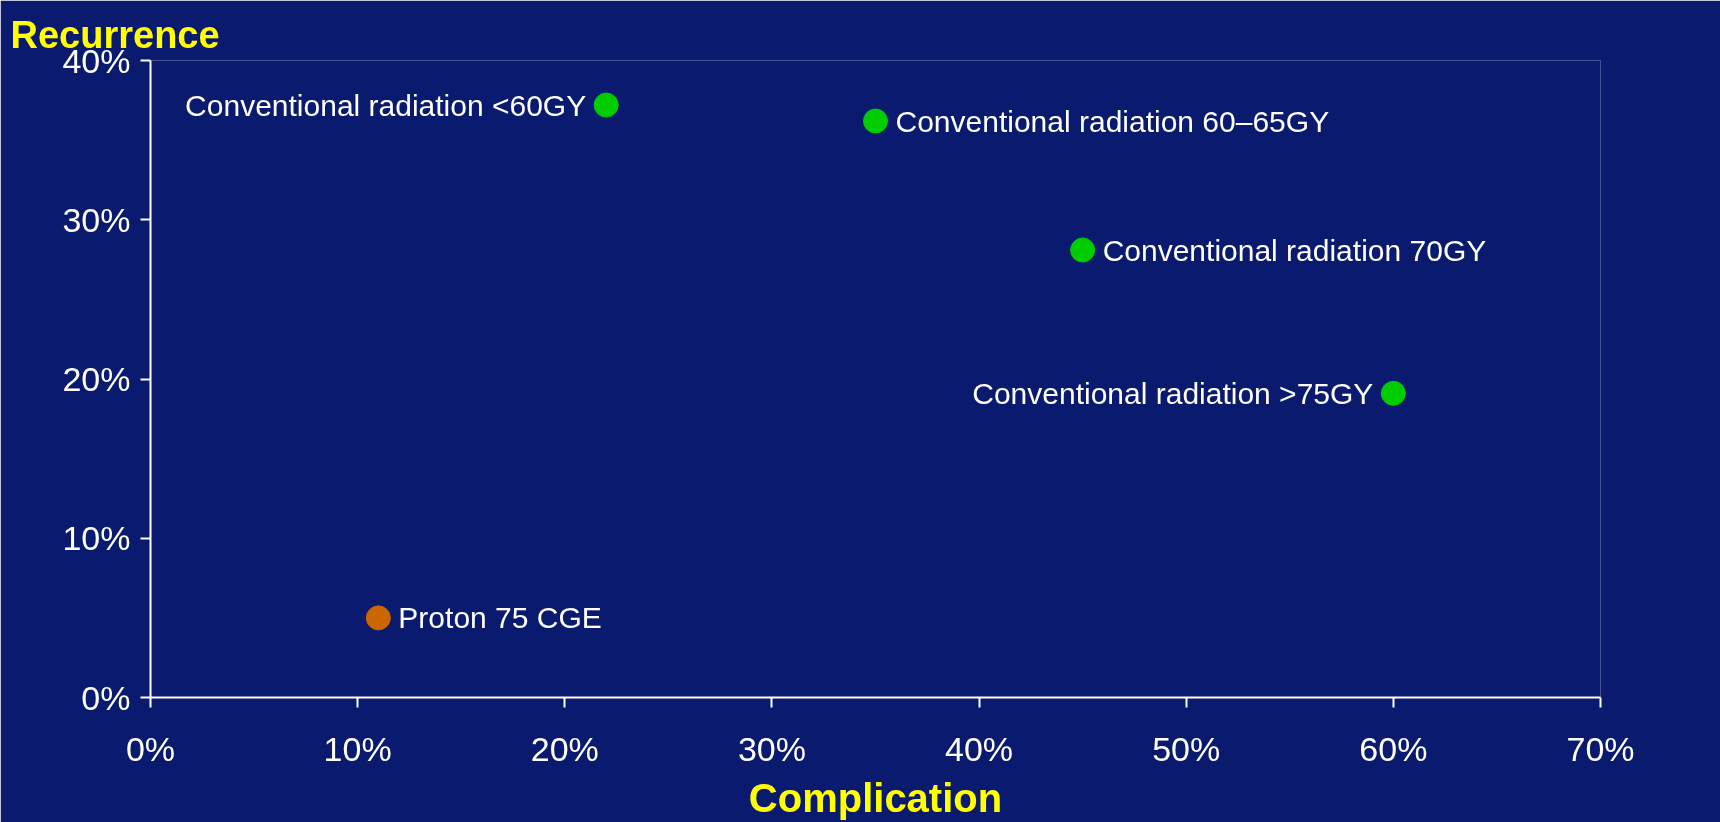 This screenshot has height=822, width=1720. Describe the element at coordinates (771, 748) in the screenshot. I see `x-tick-label: 30%` at that location.